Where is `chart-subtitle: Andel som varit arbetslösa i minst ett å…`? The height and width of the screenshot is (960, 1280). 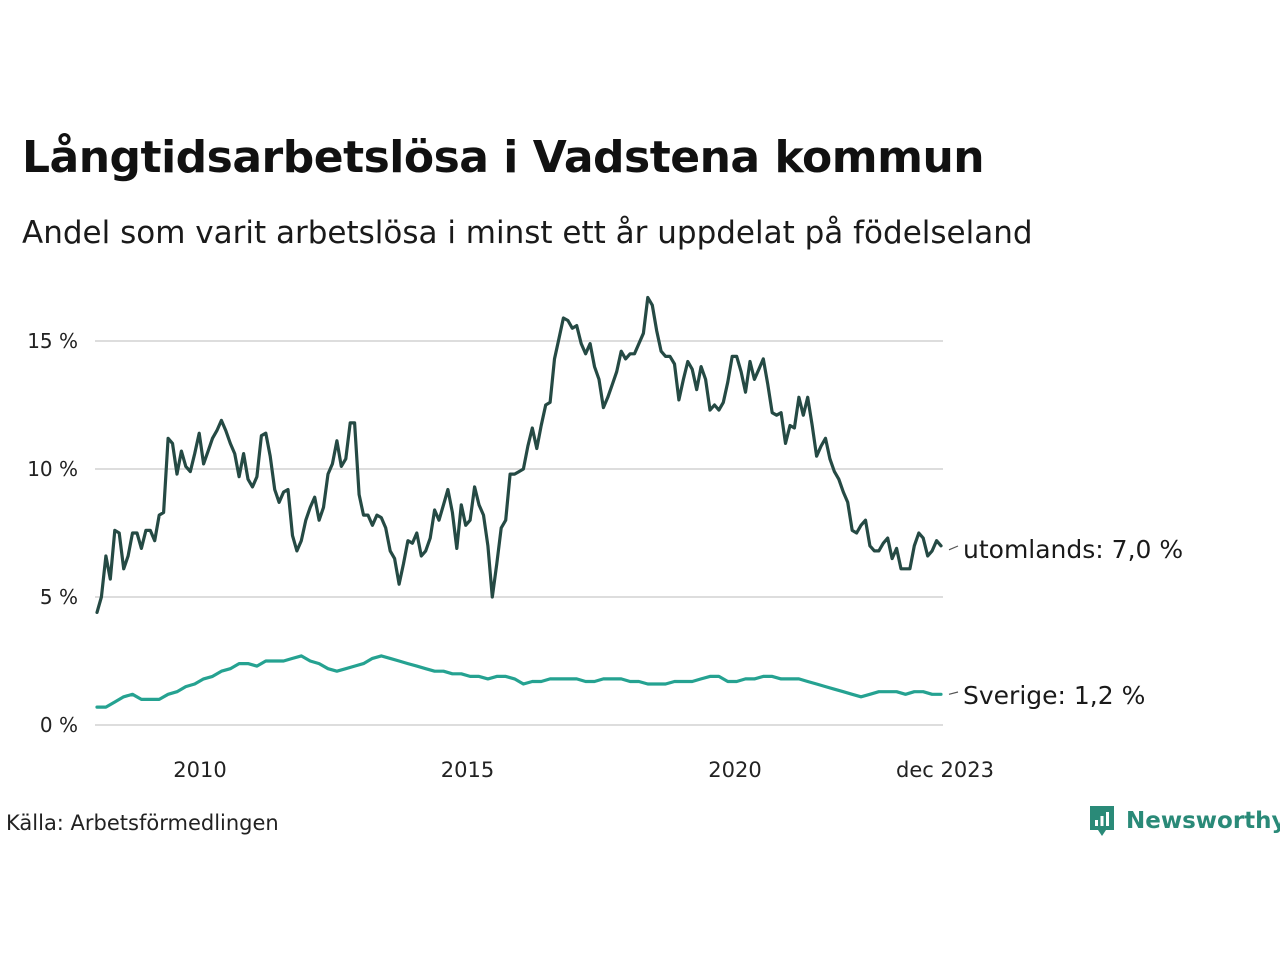
chart-subtitle: Andel som varit arbetslösa i minst ett å… is located at coordinates (527, 233).